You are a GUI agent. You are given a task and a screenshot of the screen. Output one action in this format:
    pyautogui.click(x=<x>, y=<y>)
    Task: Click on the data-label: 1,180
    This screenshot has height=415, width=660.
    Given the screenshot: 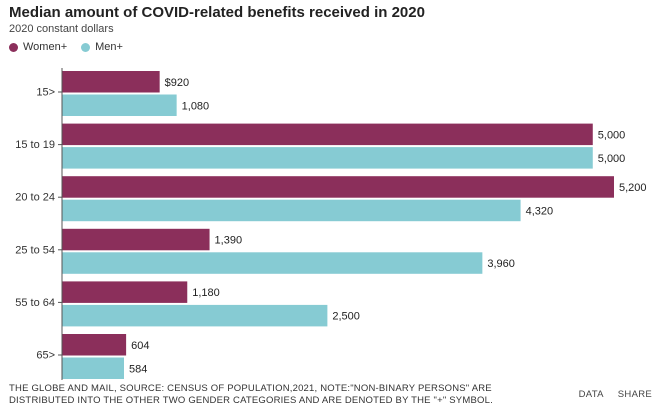 What is the action you would take?
    pyautogui.click(x=206, y=293)
    